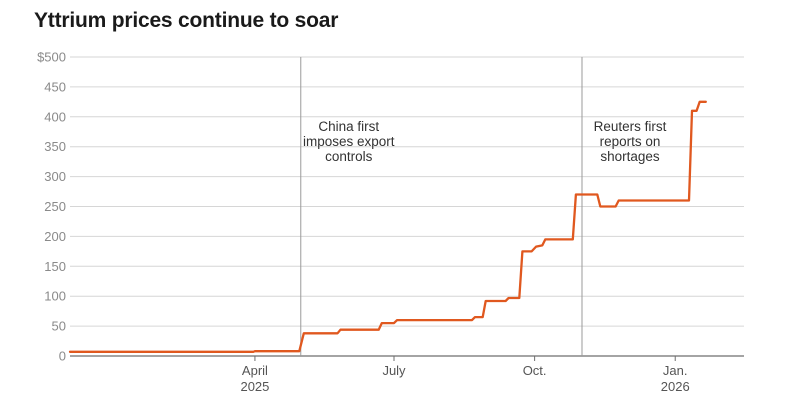 This screenshot has width=800, height=403. I want to click on annotation-label: shortages, so click(630, 156).